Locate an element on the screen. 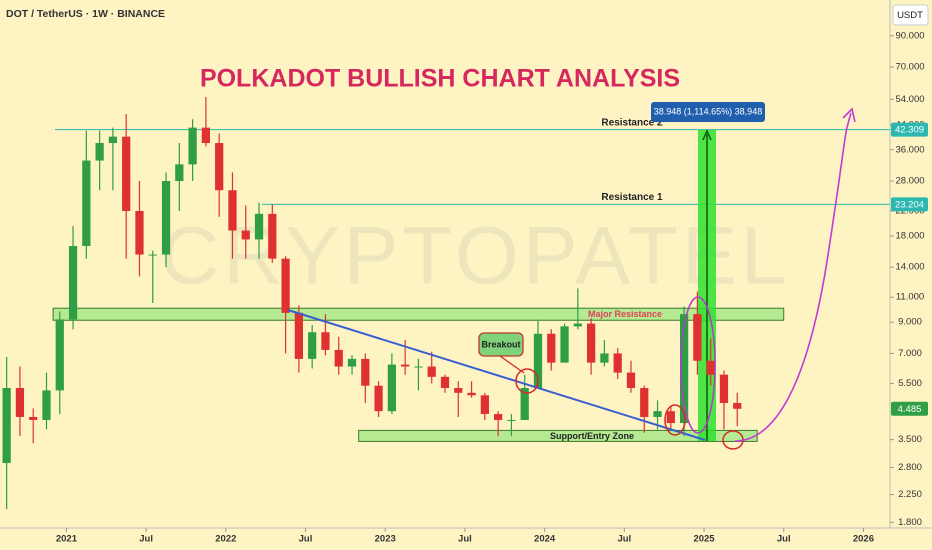 The image size is (932, 550). zone is located at coordinates (558, 435).